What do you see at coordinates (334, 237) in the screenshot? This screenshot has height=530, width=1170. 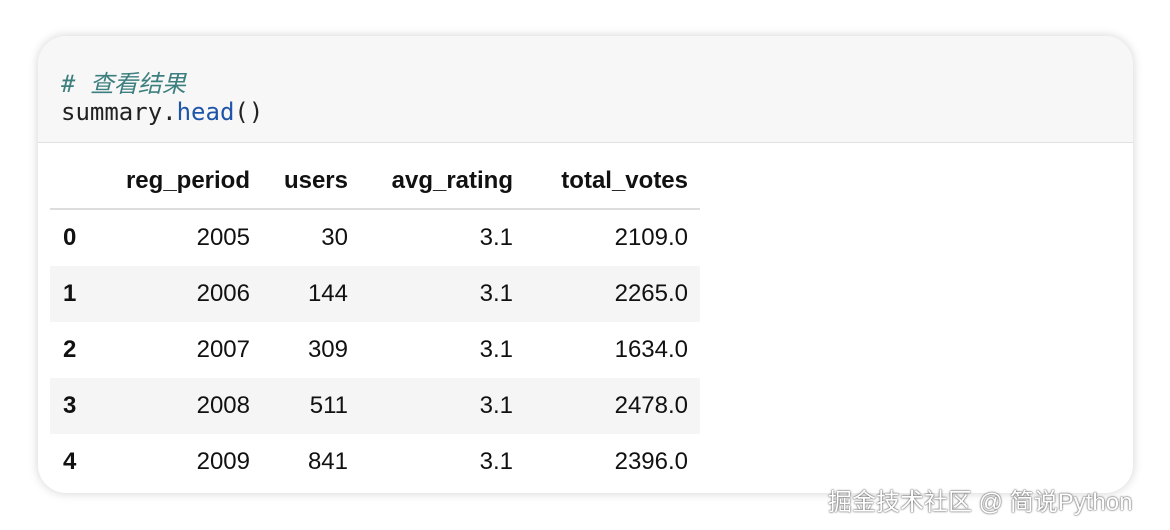 I see `table-cell: 30` at bounding box center [334, 237].